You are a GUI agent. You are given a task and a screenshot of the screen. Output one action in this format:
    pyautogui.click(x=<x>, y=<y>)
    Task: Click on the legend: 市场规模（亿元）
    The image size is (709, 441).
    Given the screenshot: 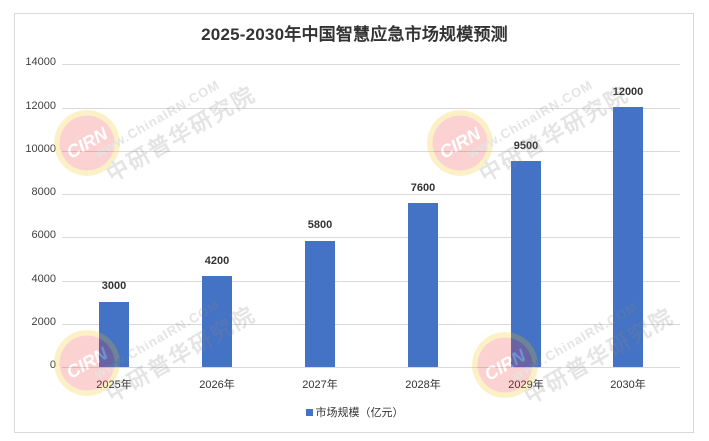 What is the action you would take?
    pyautogui.click(x=354, y=412)
    